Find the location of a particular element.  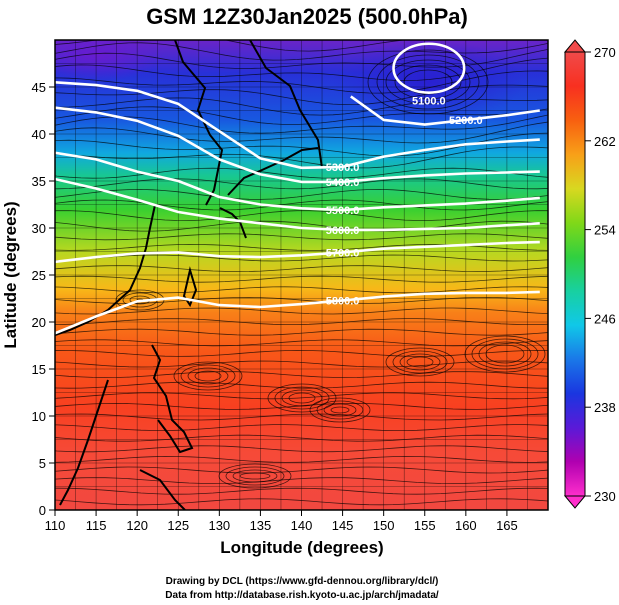

x-tick-label: 150 is located at coordinates (384, 525).